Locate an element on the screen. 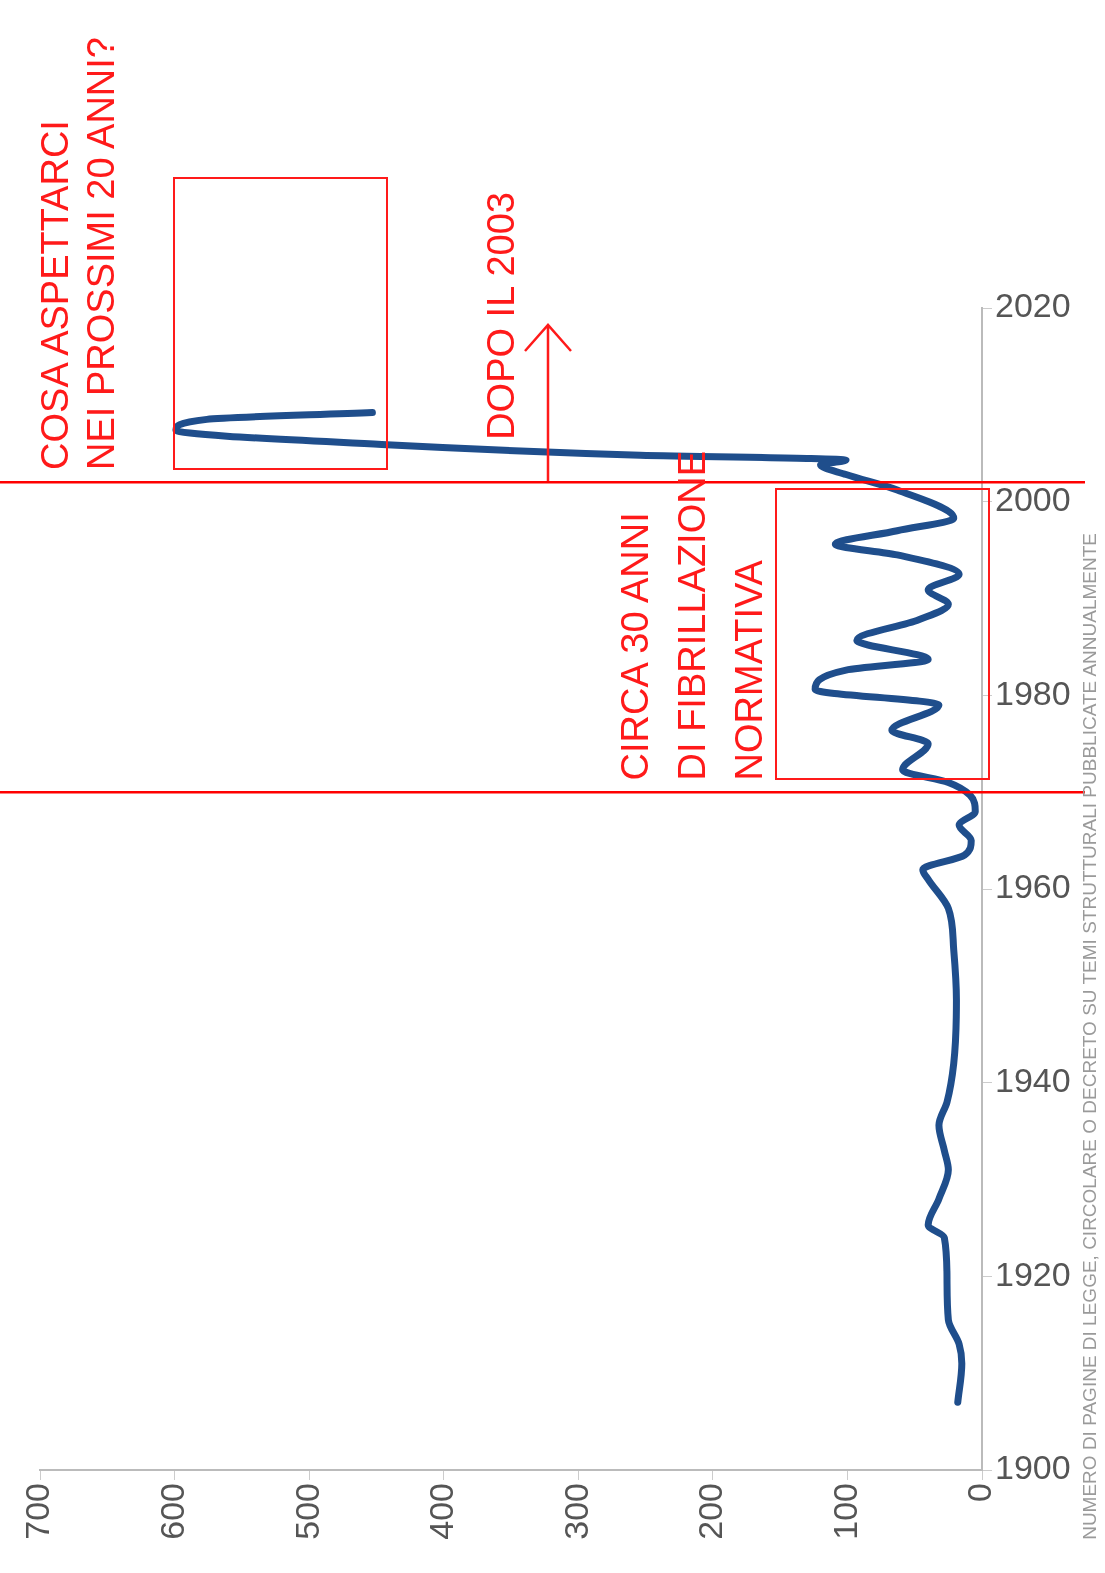 The width and height of the screenshot is (1105, 1573). x-tick-label: 700 is located at coordinates (37, 1511).